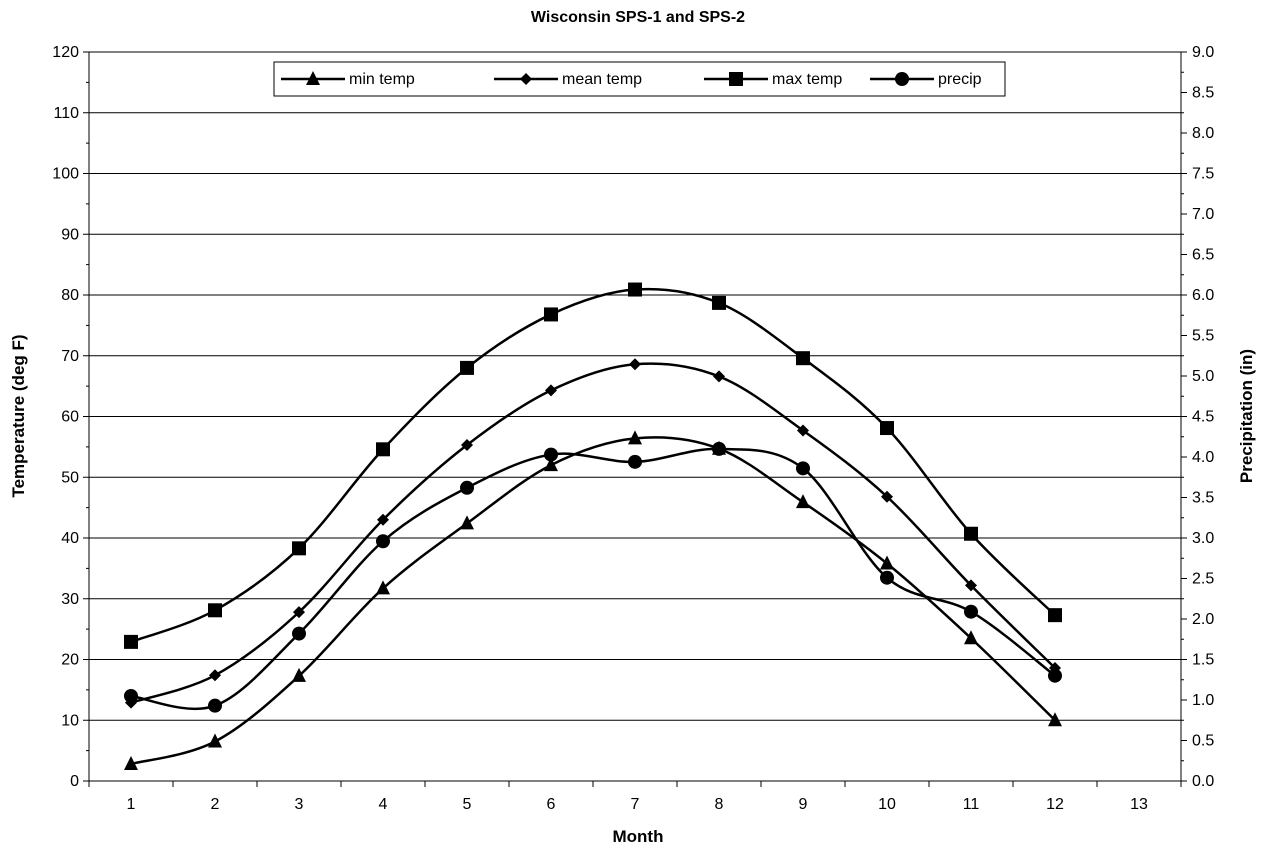 Image resolution: width=1268 pixels, height=850 pixels. Describe the element at coordinates (602, 79) in the screenshot. I see `legend-label: mean temp` at that location.